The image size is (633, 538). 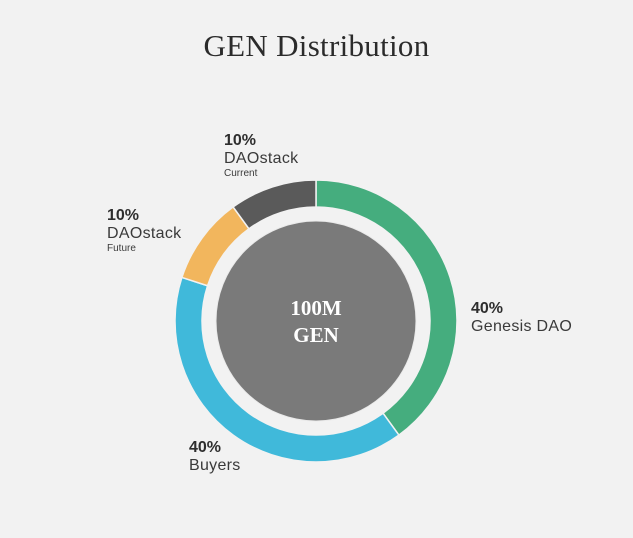 I want to click on center-unit: GEN, so click(x=316, y=335).